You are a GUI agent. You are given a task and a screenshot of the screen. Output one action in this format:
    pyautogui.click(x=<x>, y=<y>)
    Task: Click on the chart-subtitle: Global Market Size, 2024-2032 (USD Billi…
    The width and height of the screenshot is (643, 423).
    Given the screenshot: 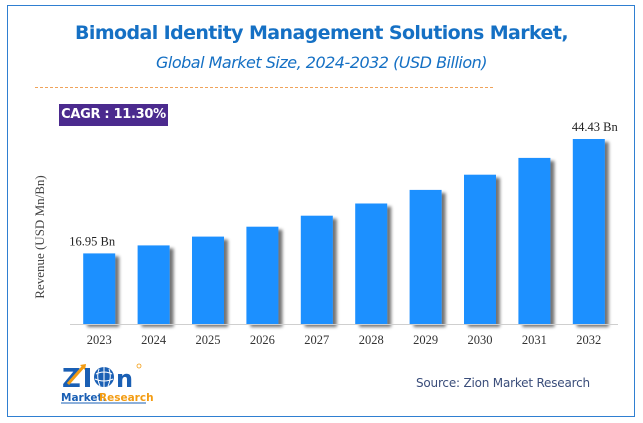 What is the action you would take?
    pyautogui.click(x=321, y=62)
    